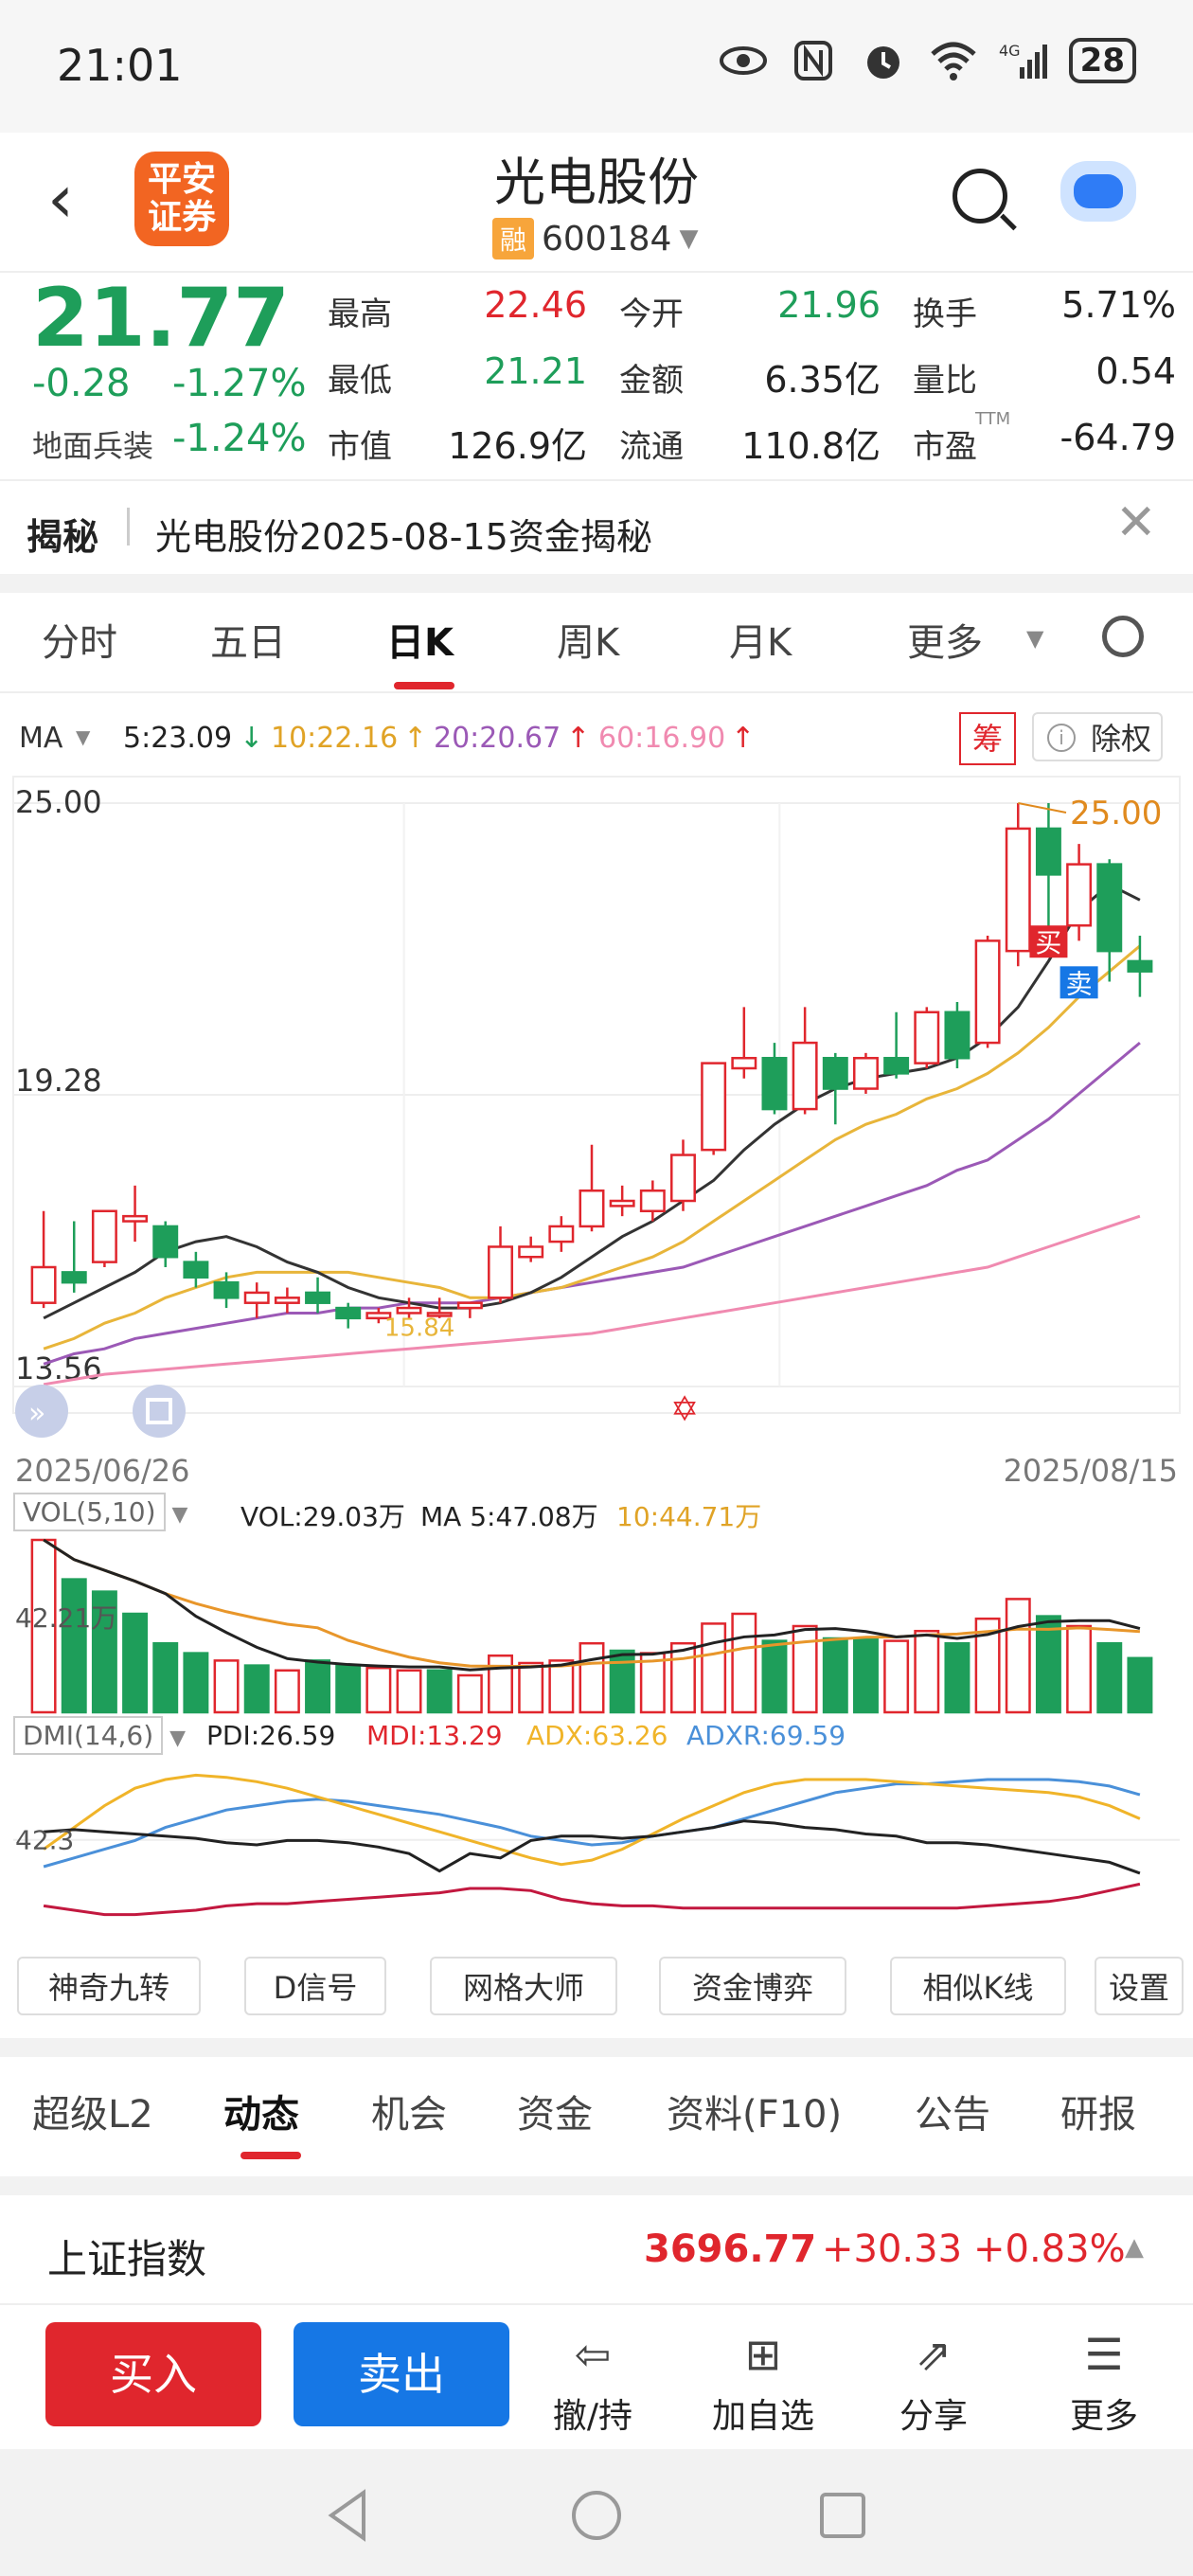  What do you see at coordinates (752, 1986) in the screenshot?
I see `tool-button: 资金博弈` at bounding box center [752, 1986].